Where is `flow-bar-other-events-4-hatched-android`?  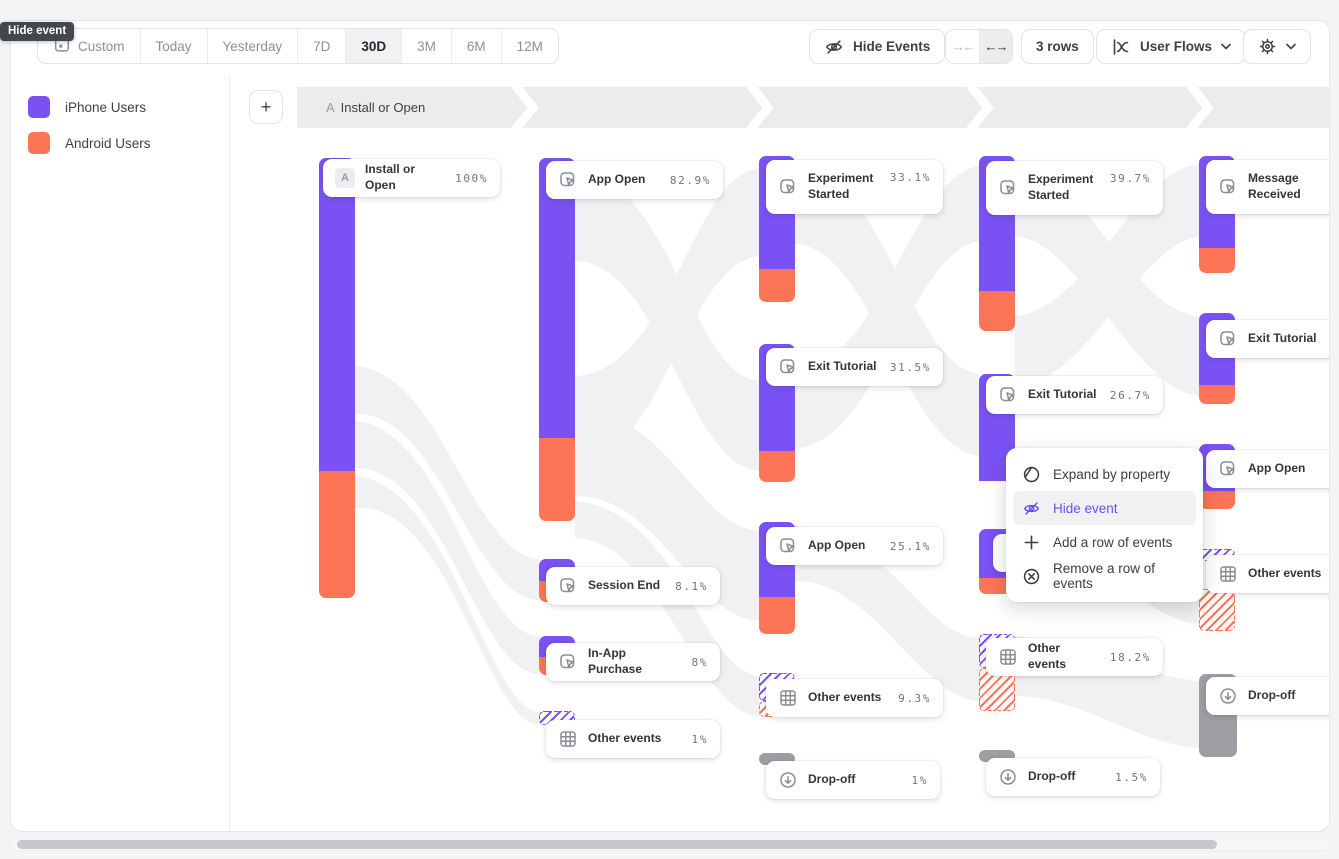 flow-bar-other-events-4-hatched-android is located at coordinates (1217, 610).